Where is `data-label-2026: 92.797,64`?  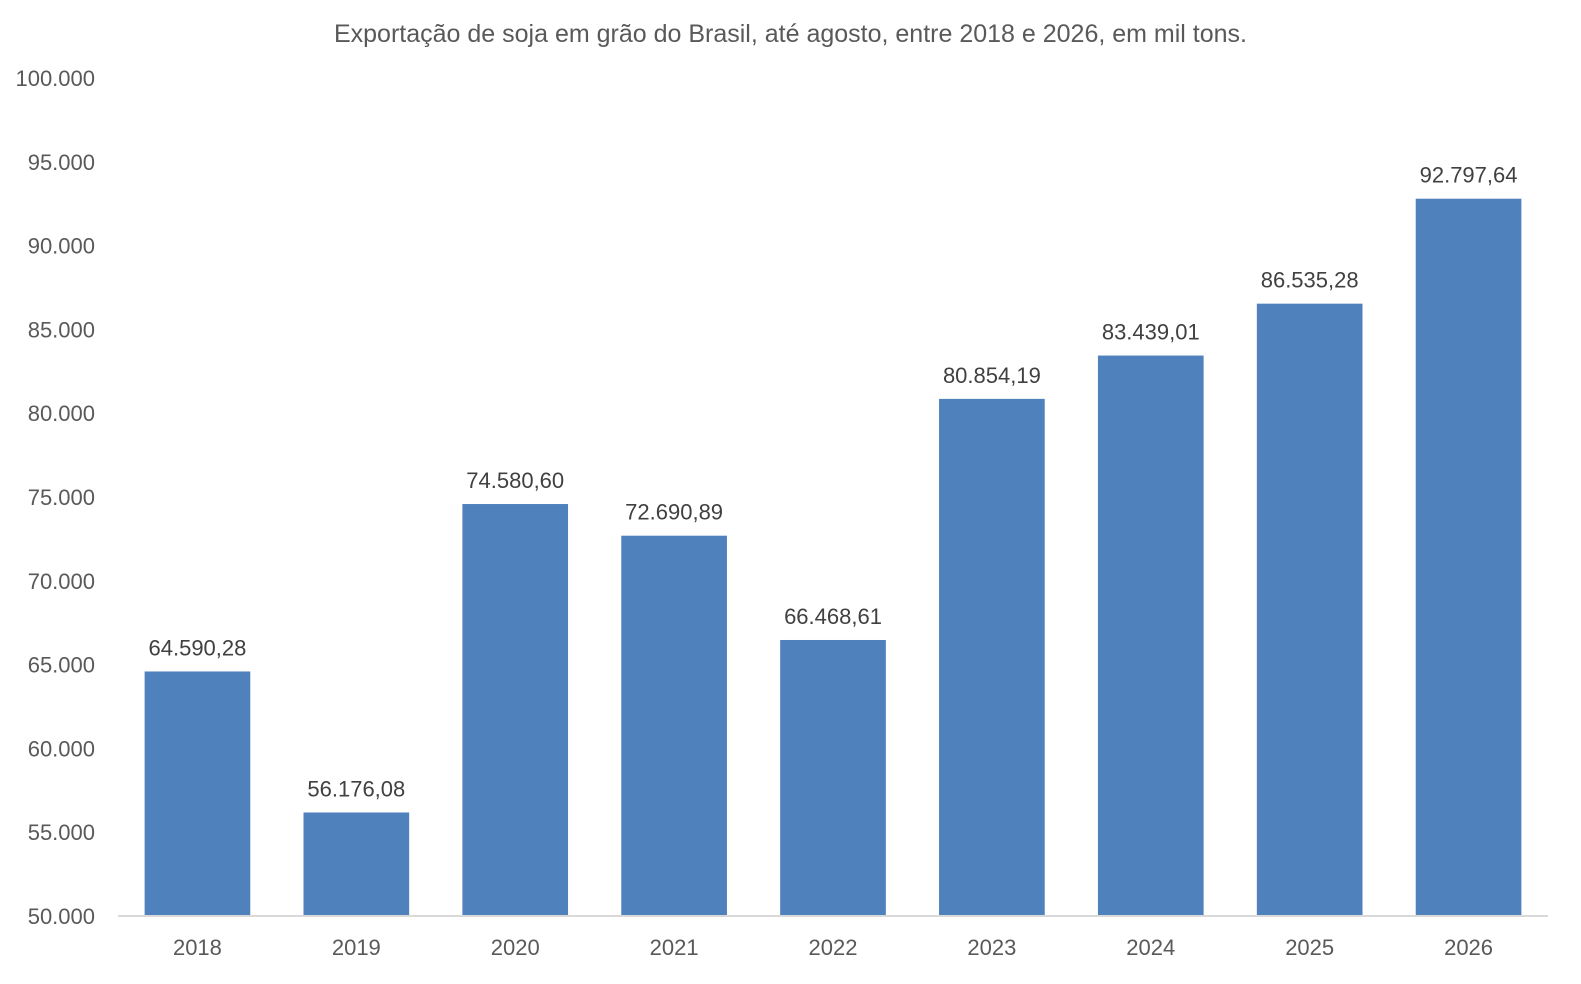
data-label-2026: 92.797,64 is located at coordinates (1469, 175).